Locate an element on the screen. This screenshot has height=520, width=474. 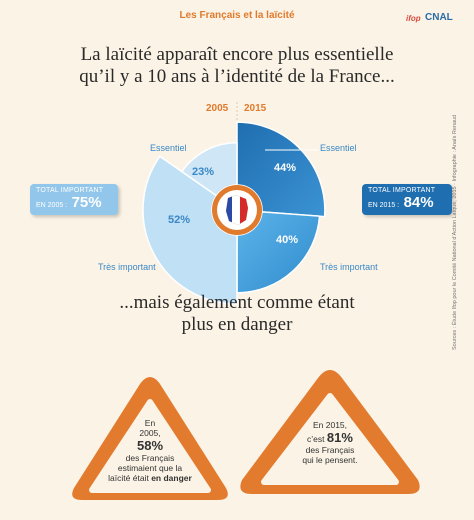
tri2015-l2-wrap: c’est 81% is located at coordinates (330, 437).